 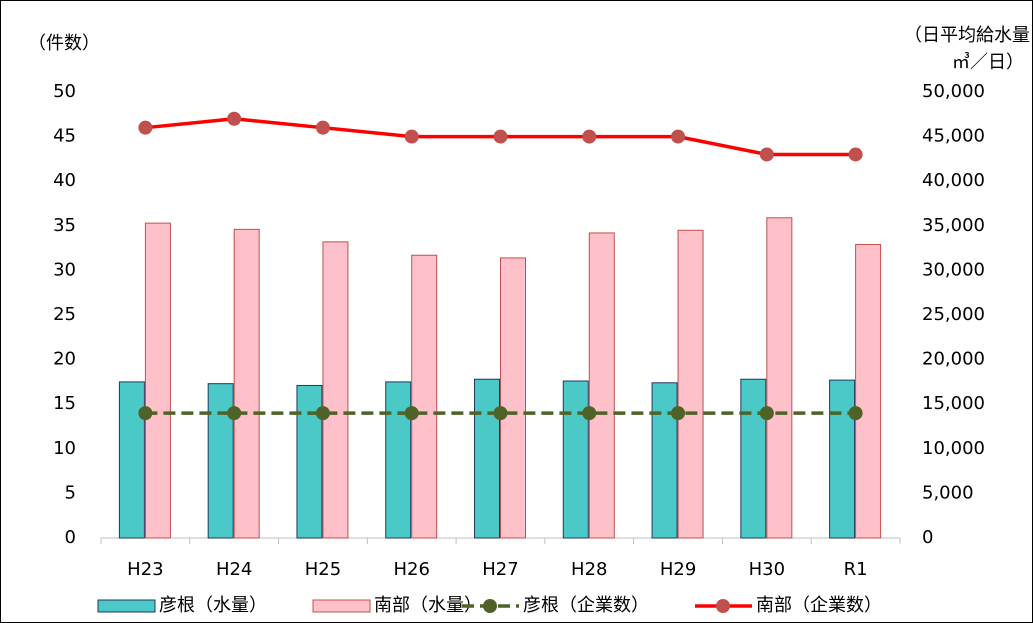 What do you see at coordinates (64, 180) in the screenshot?
I see `y-tick-label: 40` at bounding box center [64, 180].